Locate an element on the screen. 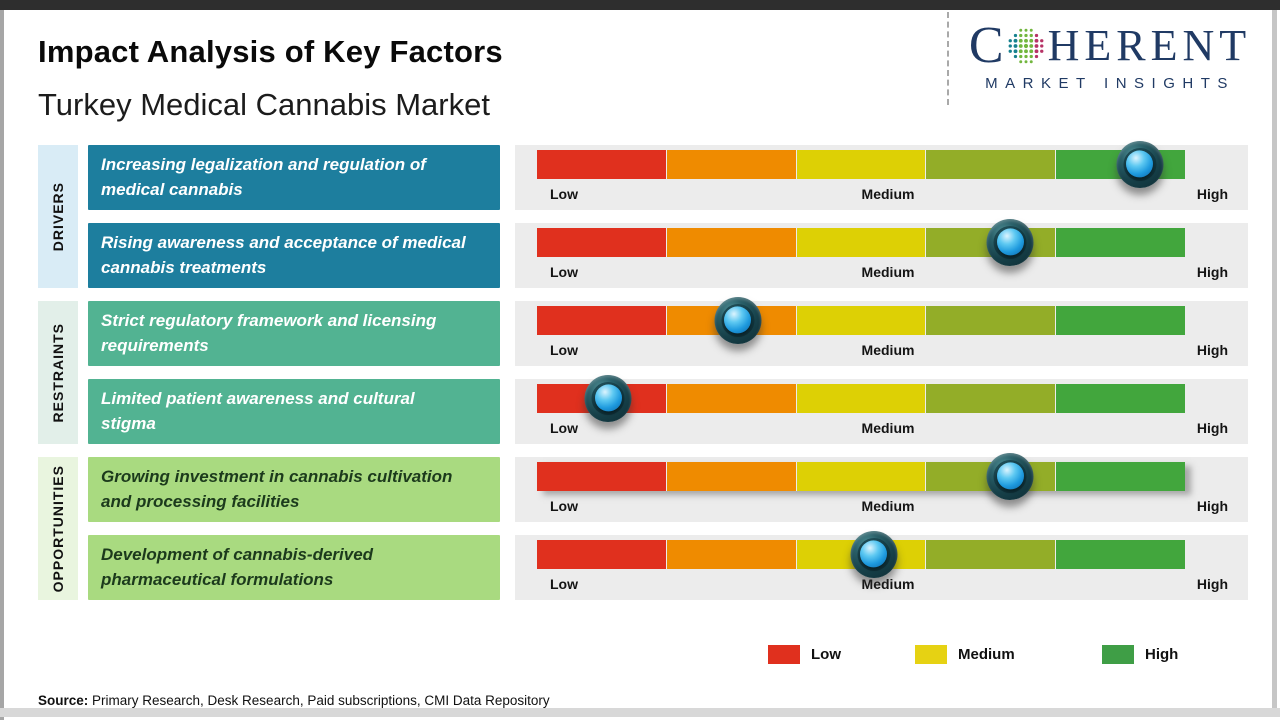  category-label-opportunities: OPPORTUNITIES is located at coordinates (58, 528).